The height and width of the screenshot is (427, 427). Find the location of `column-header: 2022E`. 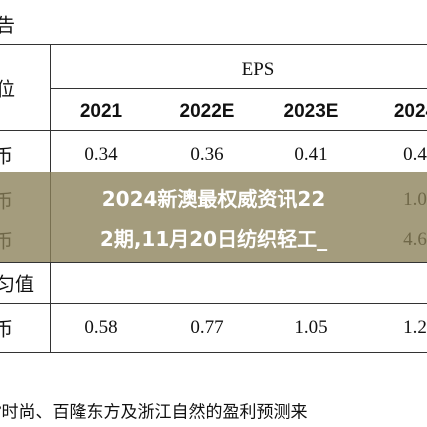

column-header: 2022E is located at coordinates (207, 111).